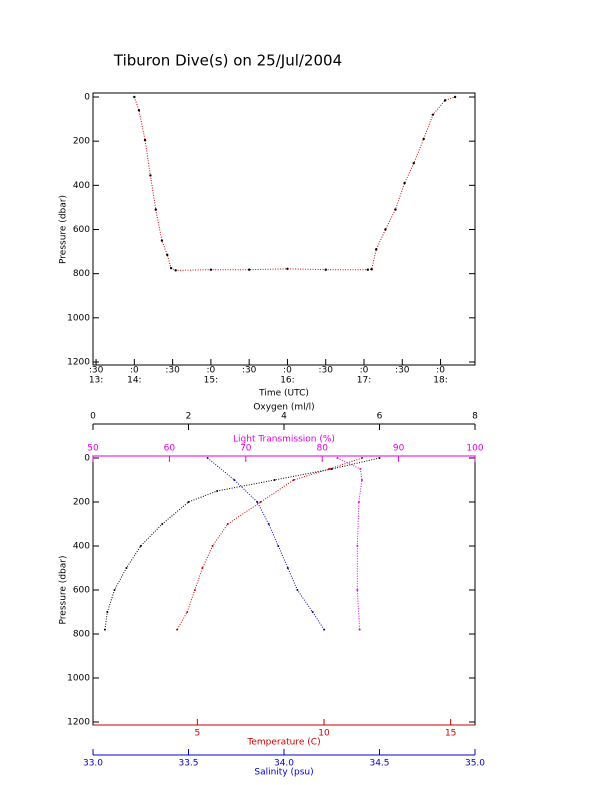  What do you see at coordinates (81, 547) in the screenshot?
I see `y-tick-label: 400` at bounding box center [81, 547].